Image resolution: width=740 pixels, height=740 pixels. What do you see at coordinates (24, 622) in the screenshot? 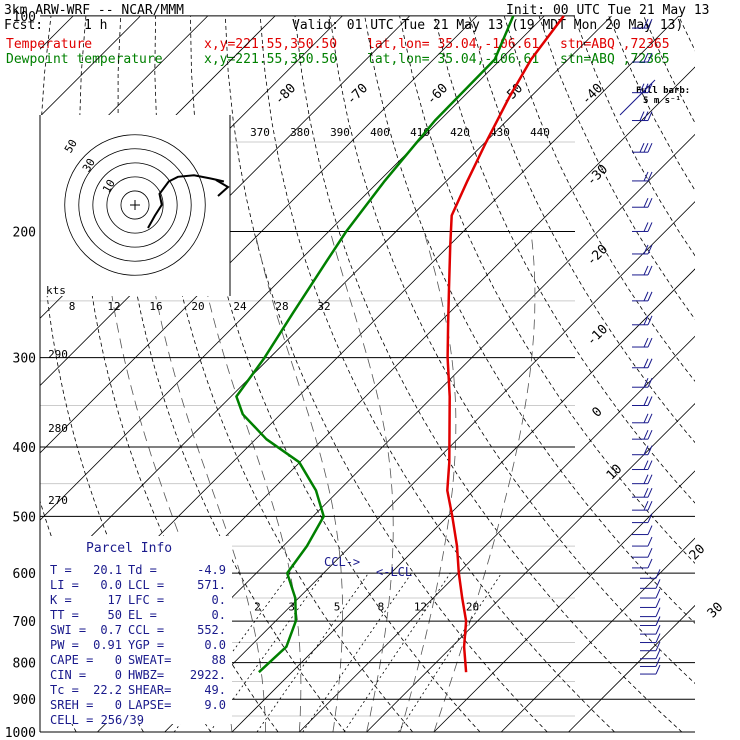
I see `pressure-label: 700` at bounding box center [24, 622].